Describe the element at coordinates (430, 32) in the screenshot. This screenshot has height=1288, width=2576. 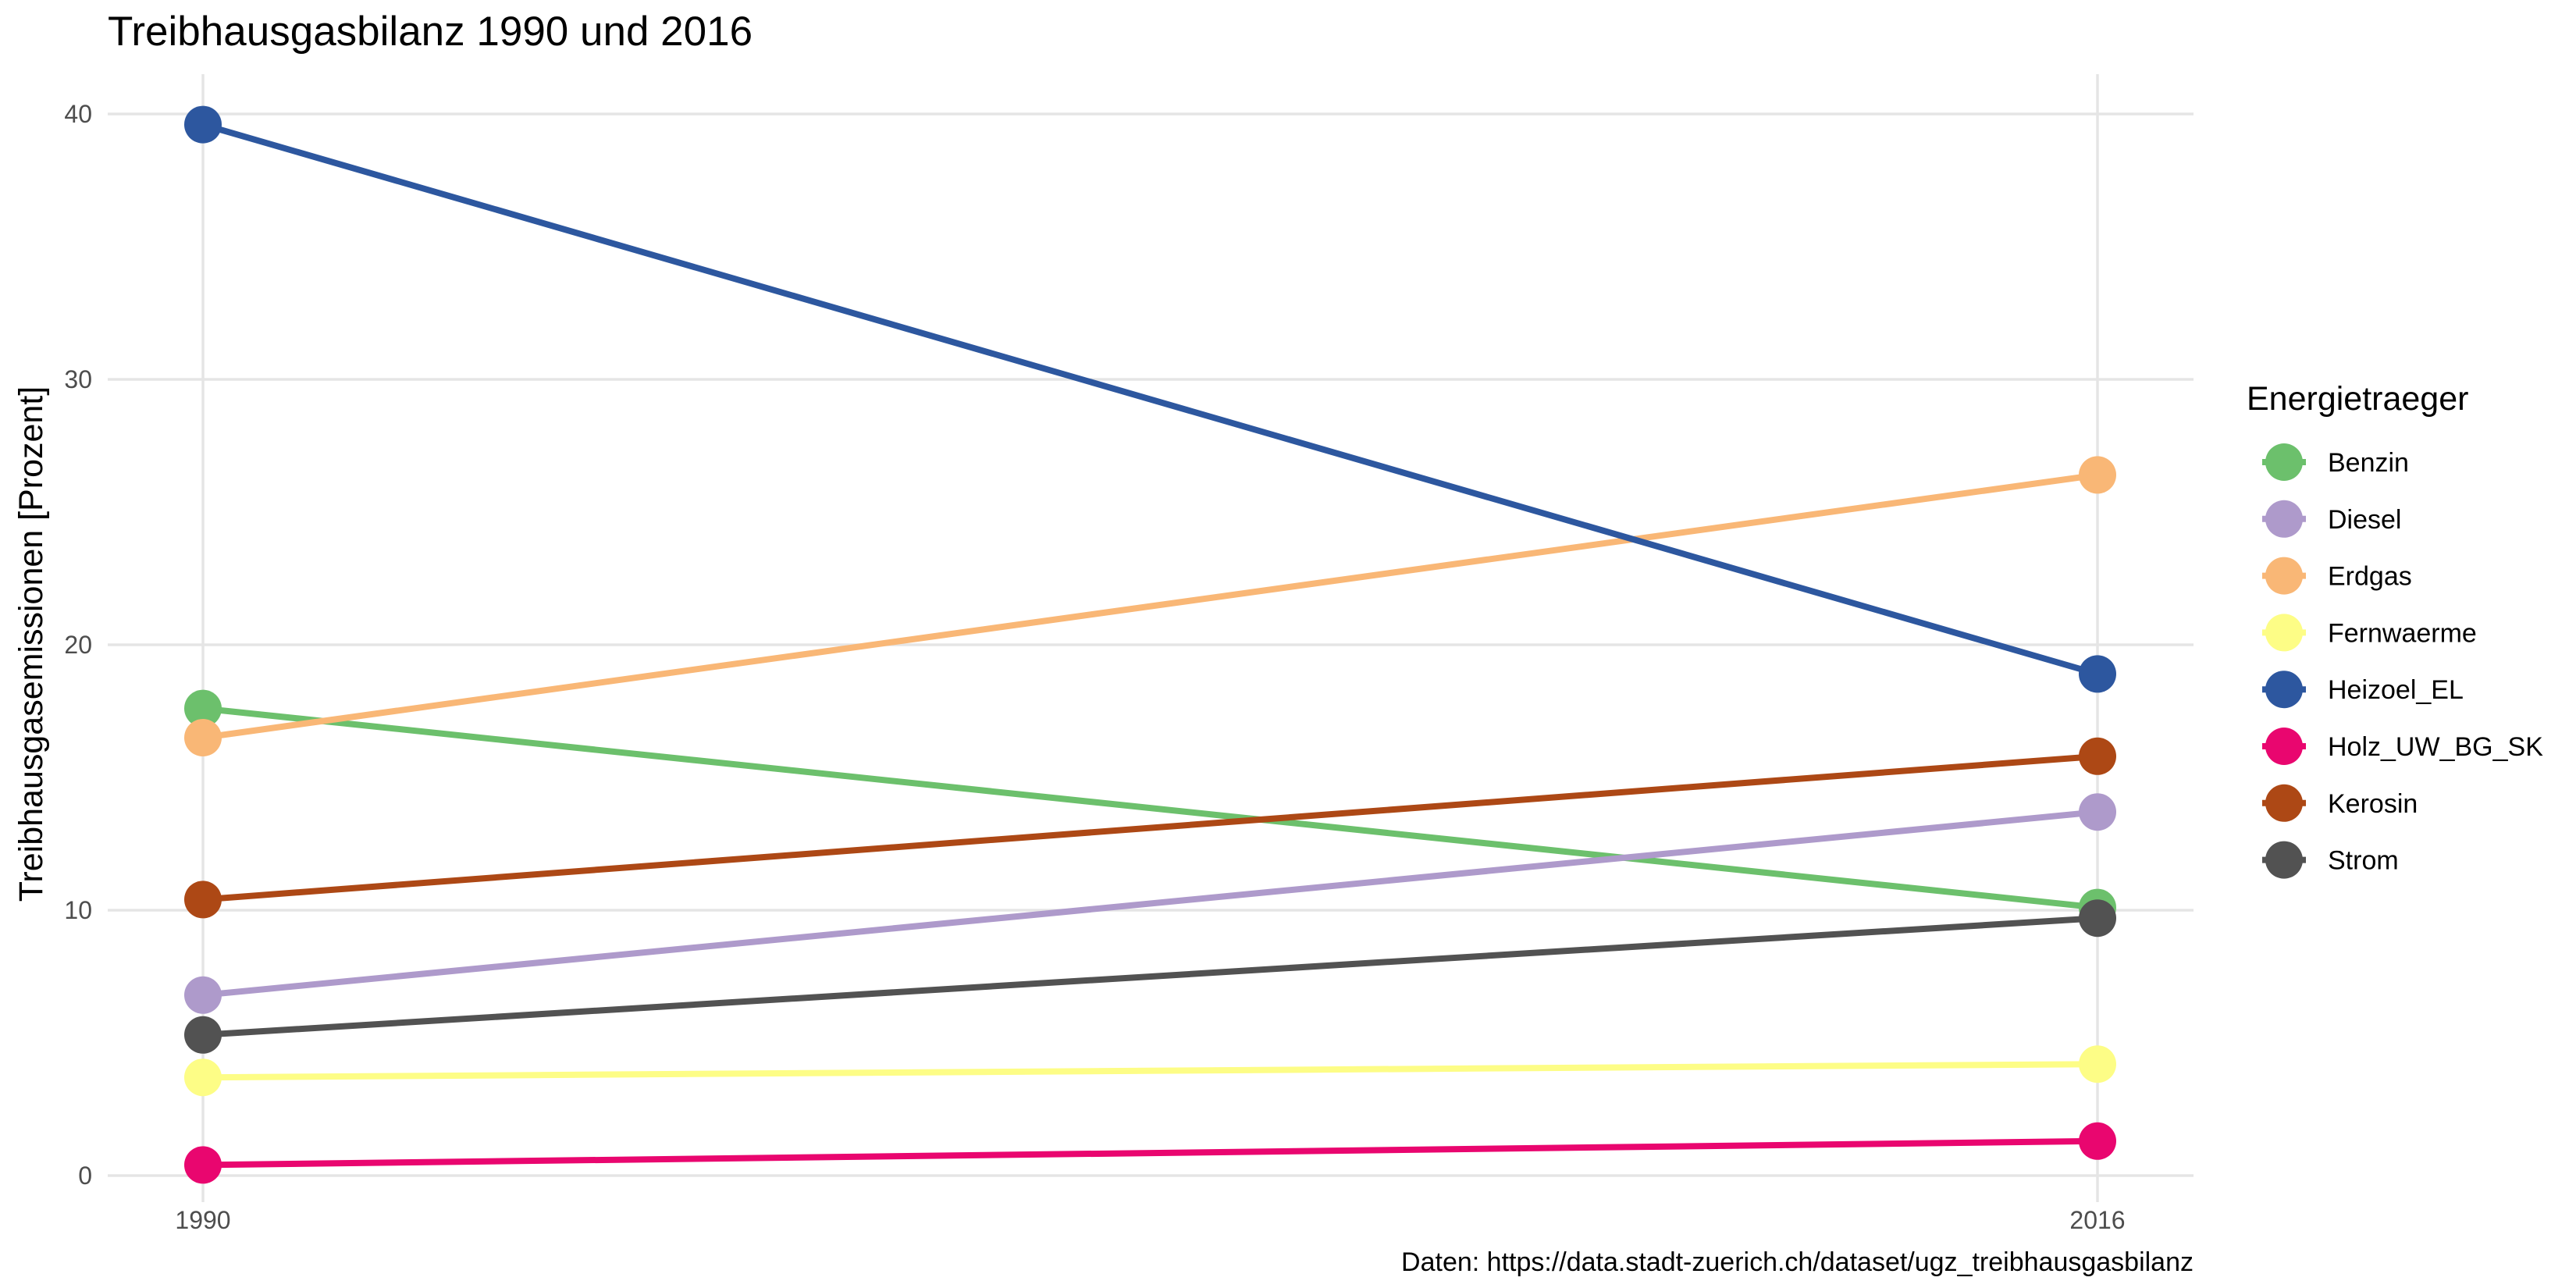
I see `chart-title: Treibhausgasbilanz 1990 und 2016` at that location.